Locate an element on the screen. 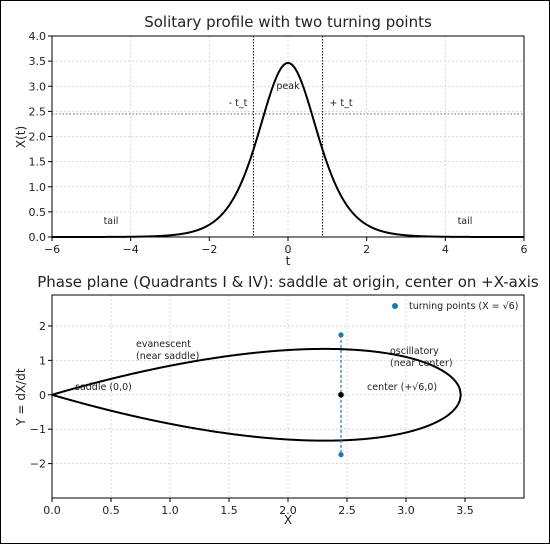  bottom-x-tick-label: 1.0 is located at coordinates (170, 510).